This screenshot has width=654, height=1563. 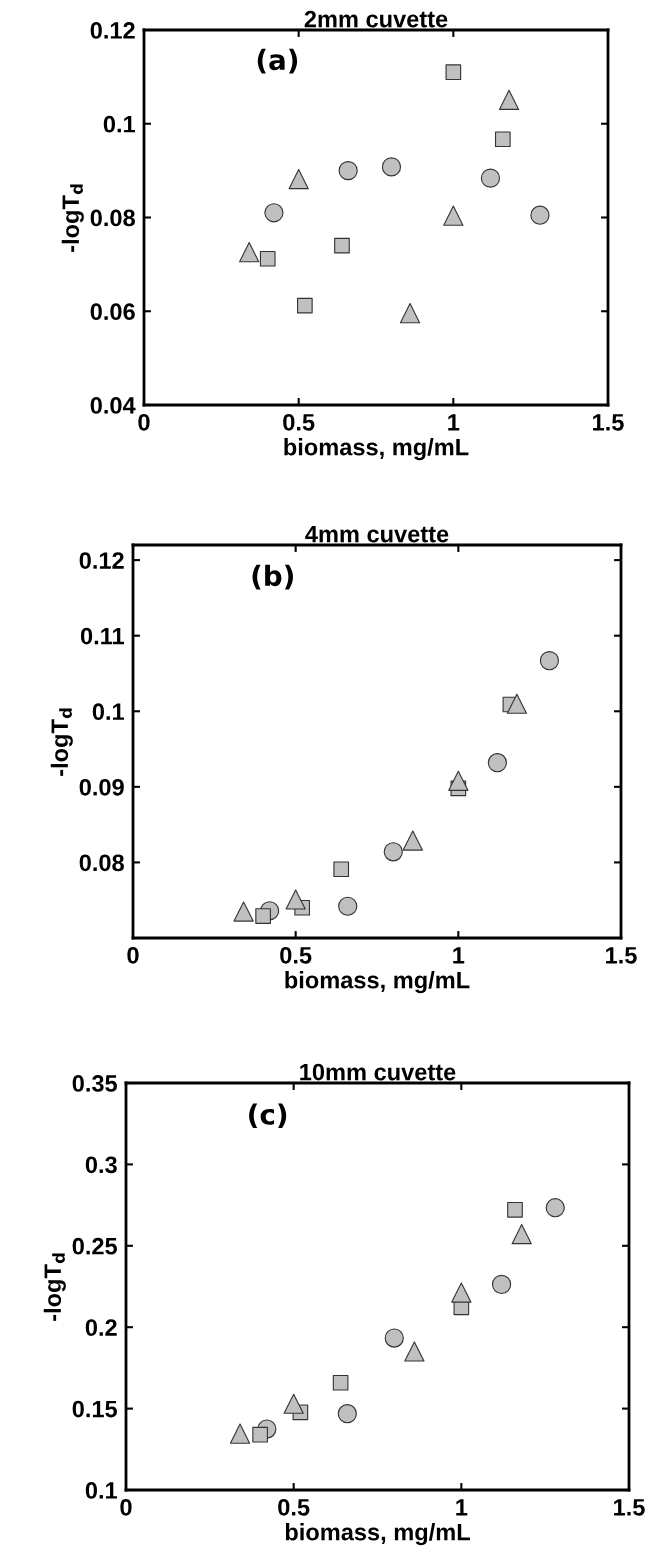 I want to click on y-tick-label: 0.04, so click(x=113, y=405).